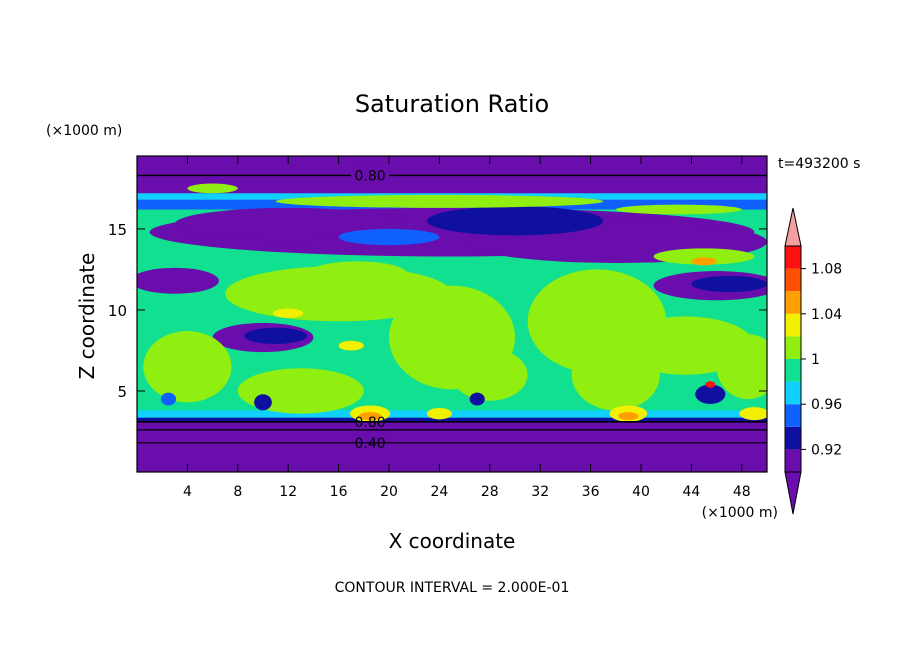 This screenshot has height=654, width=904. What do you see at coordinates (87, 316) in the screenshot?
I see `y-axis-label: Z coordinate` at bounding box center [87, 316].